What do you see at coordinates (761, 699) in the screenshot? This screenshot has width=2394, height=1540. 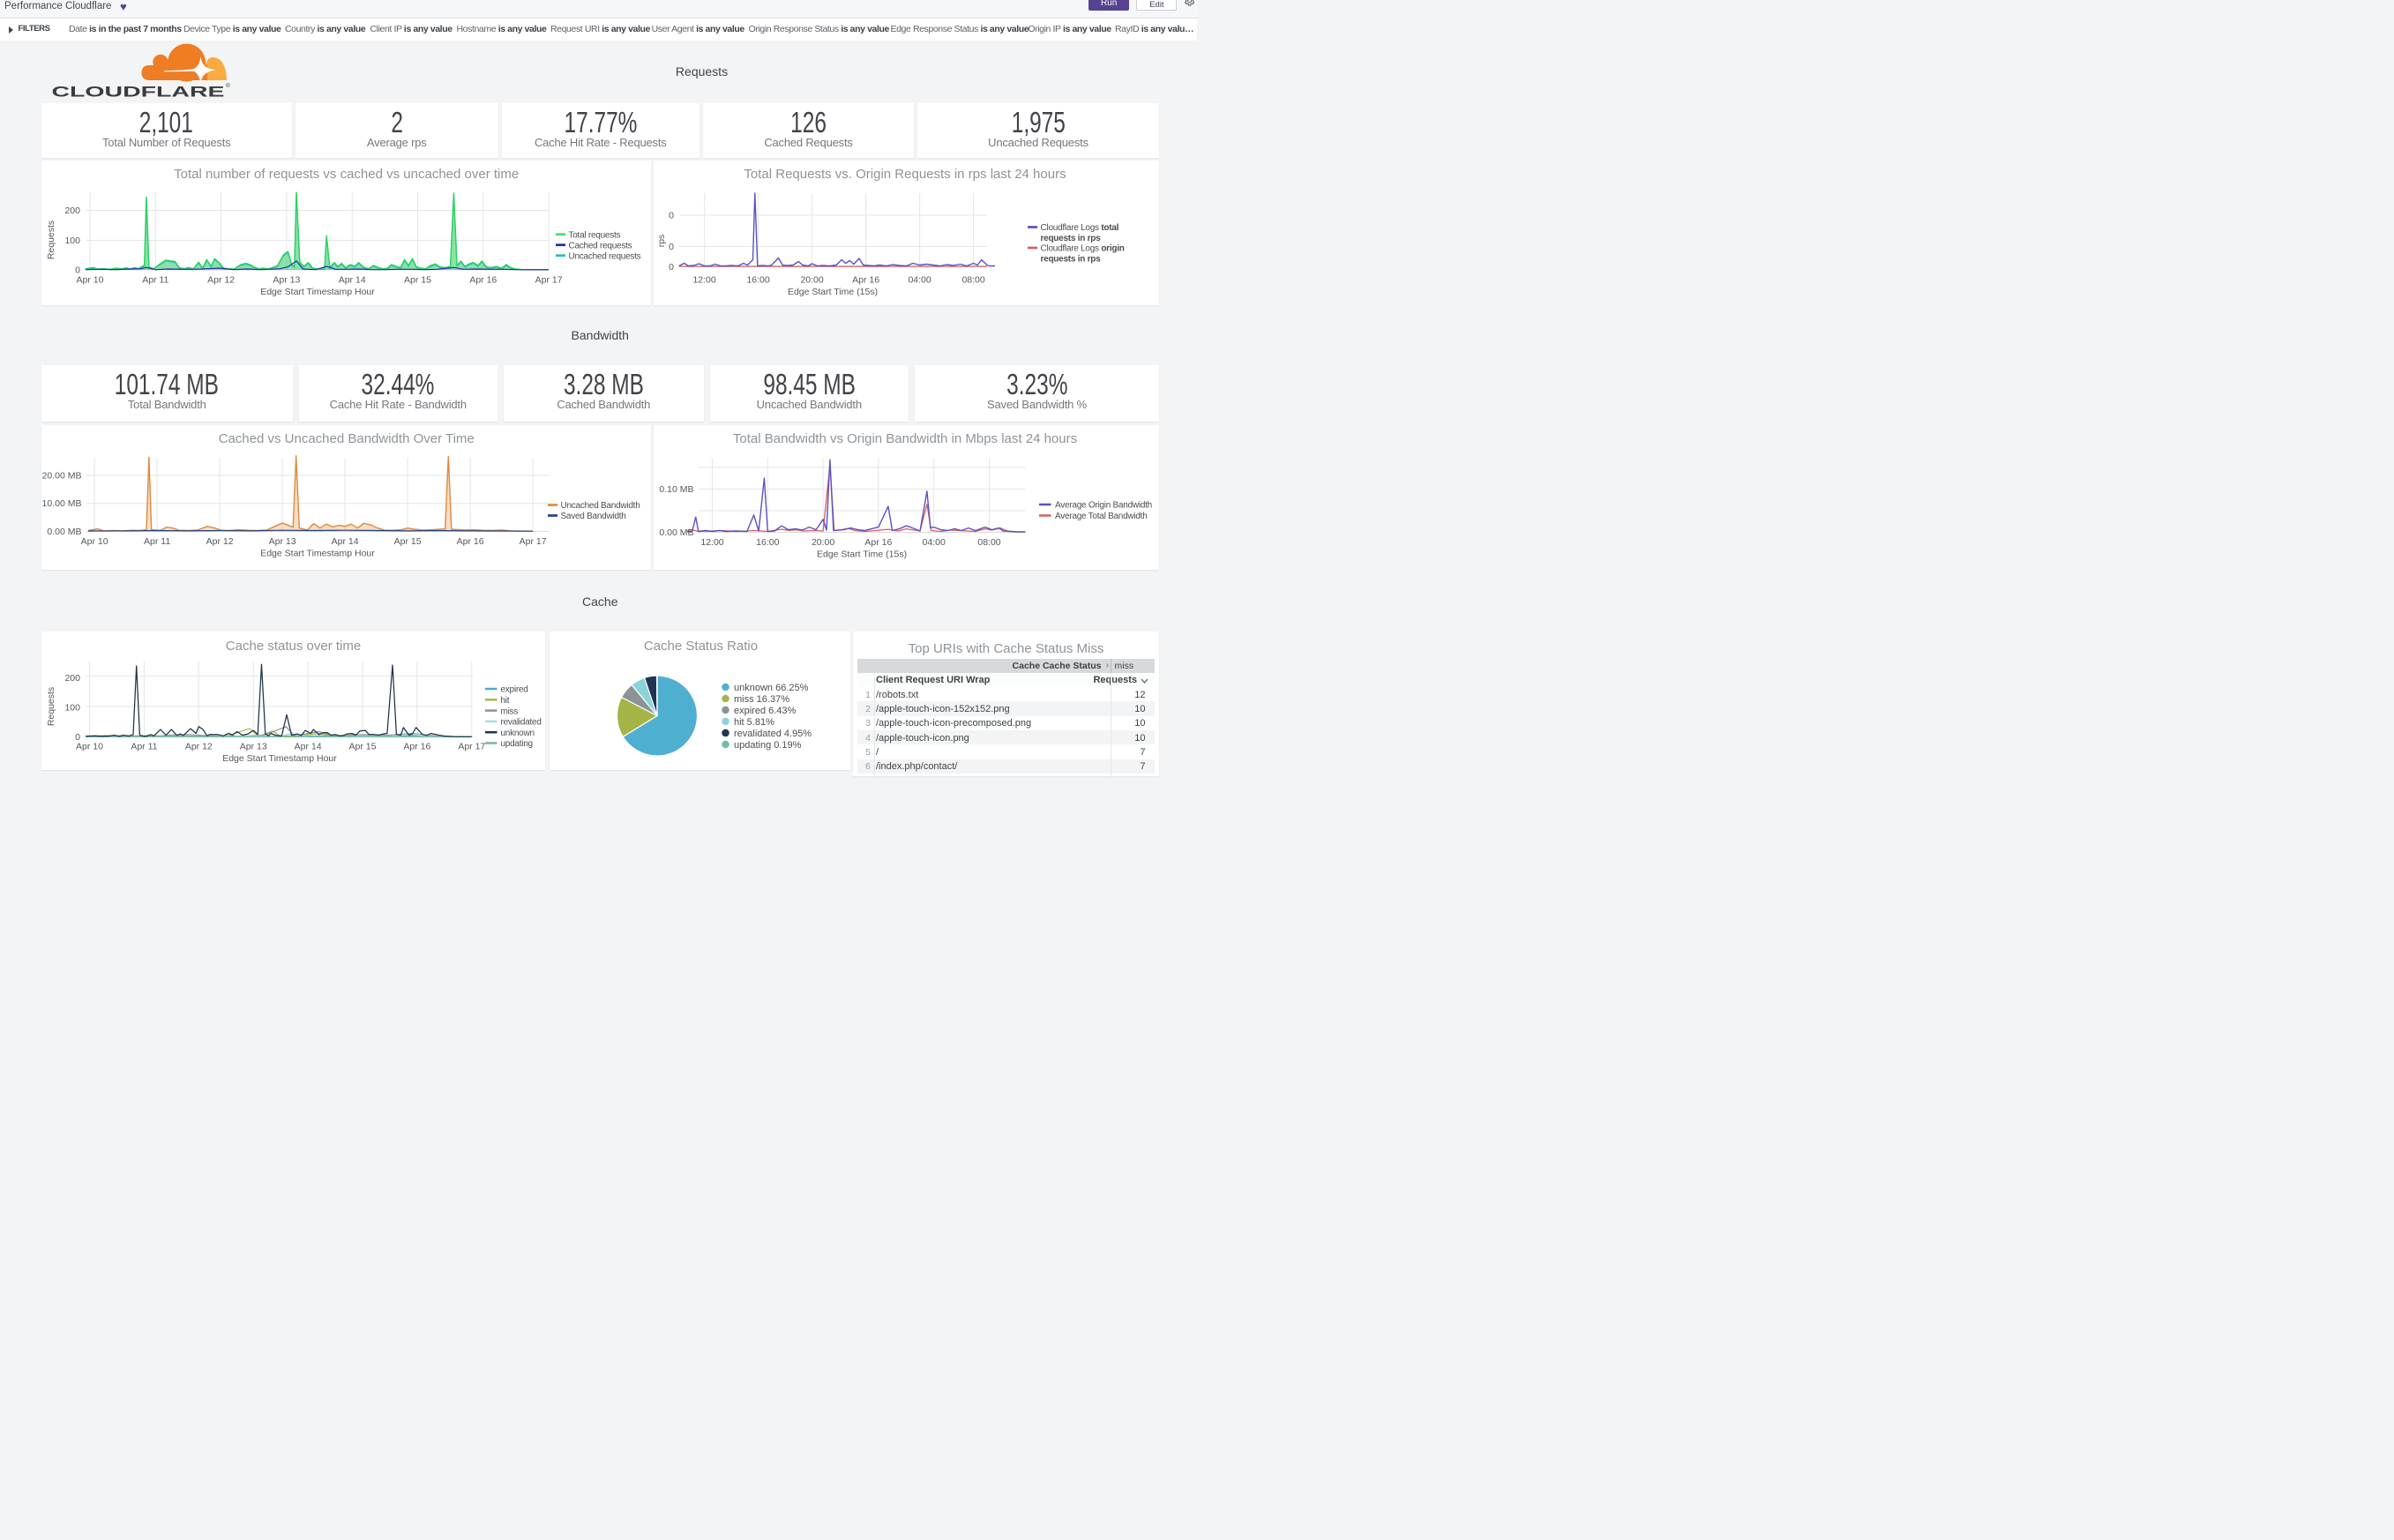 I see `svg-text: miss 16.37%` at bounding box center [761, 699].